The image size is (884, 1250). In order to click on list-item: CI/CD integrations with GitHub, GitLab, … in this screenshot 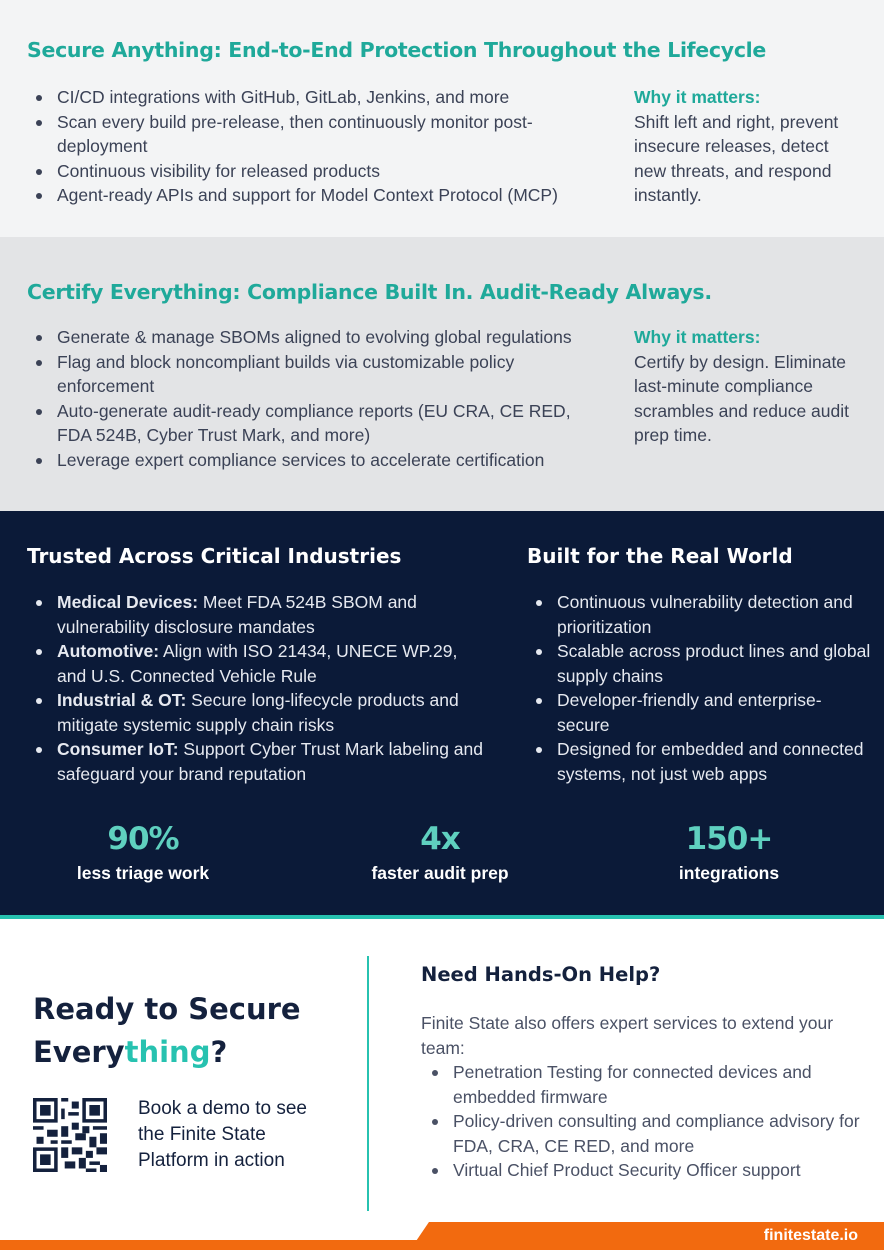, I will do `click(307, 97)`.